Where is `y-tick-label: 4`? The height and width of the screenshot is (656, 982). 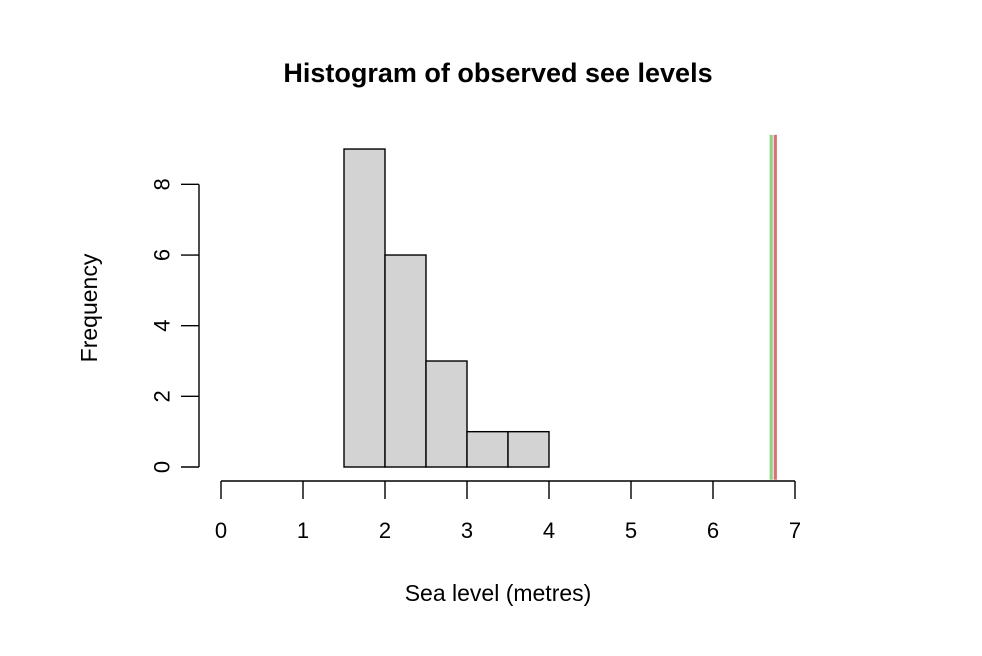
y-tick-label: 4 is located at coordinates (162, 326).